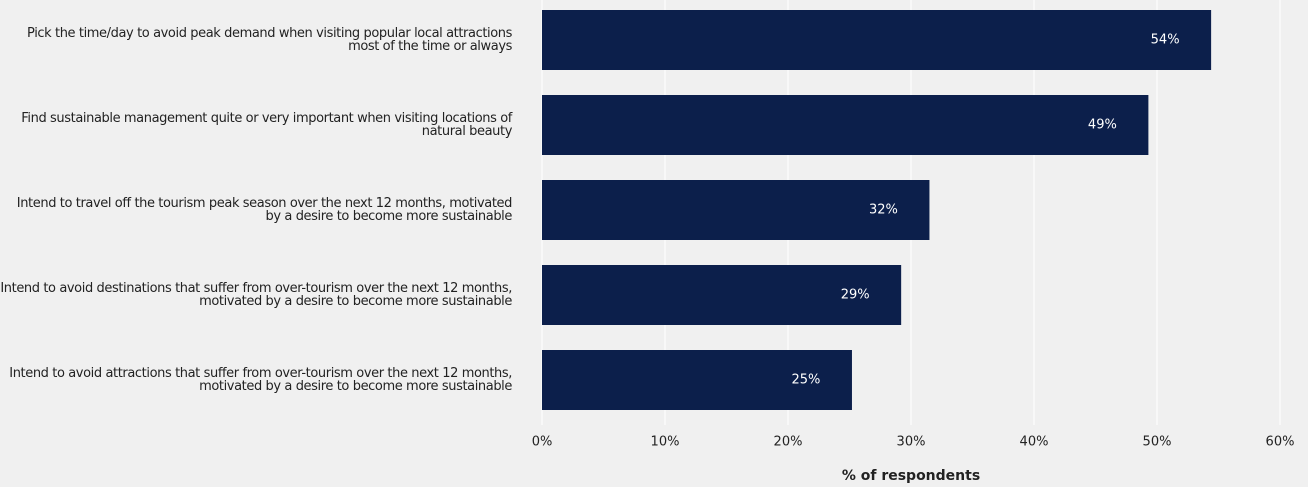 The image size is (1308, 487). I want to click on x-tick-label: 0%, so click(542, 442).